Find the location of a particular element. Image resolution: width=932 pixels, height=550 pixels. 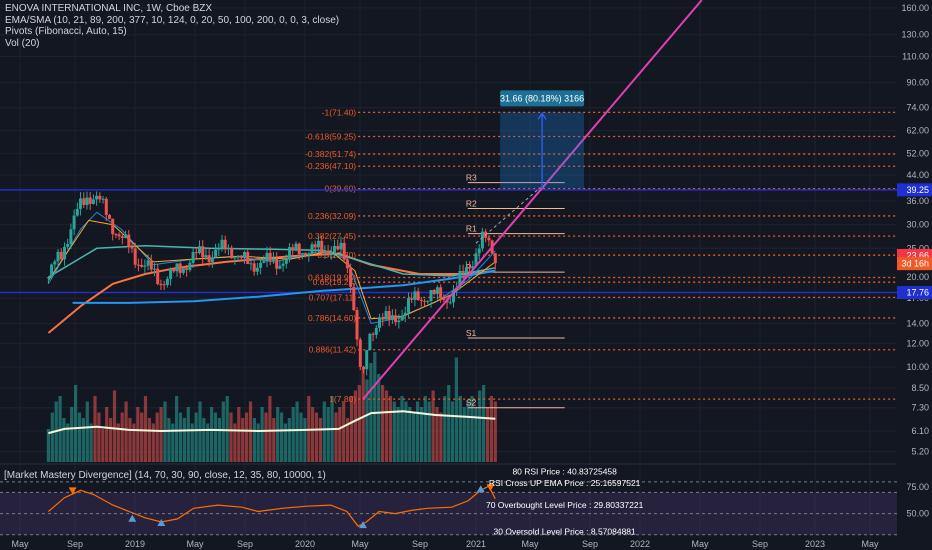

time-tick-label: 2023 is located at coordinates (815, 544).